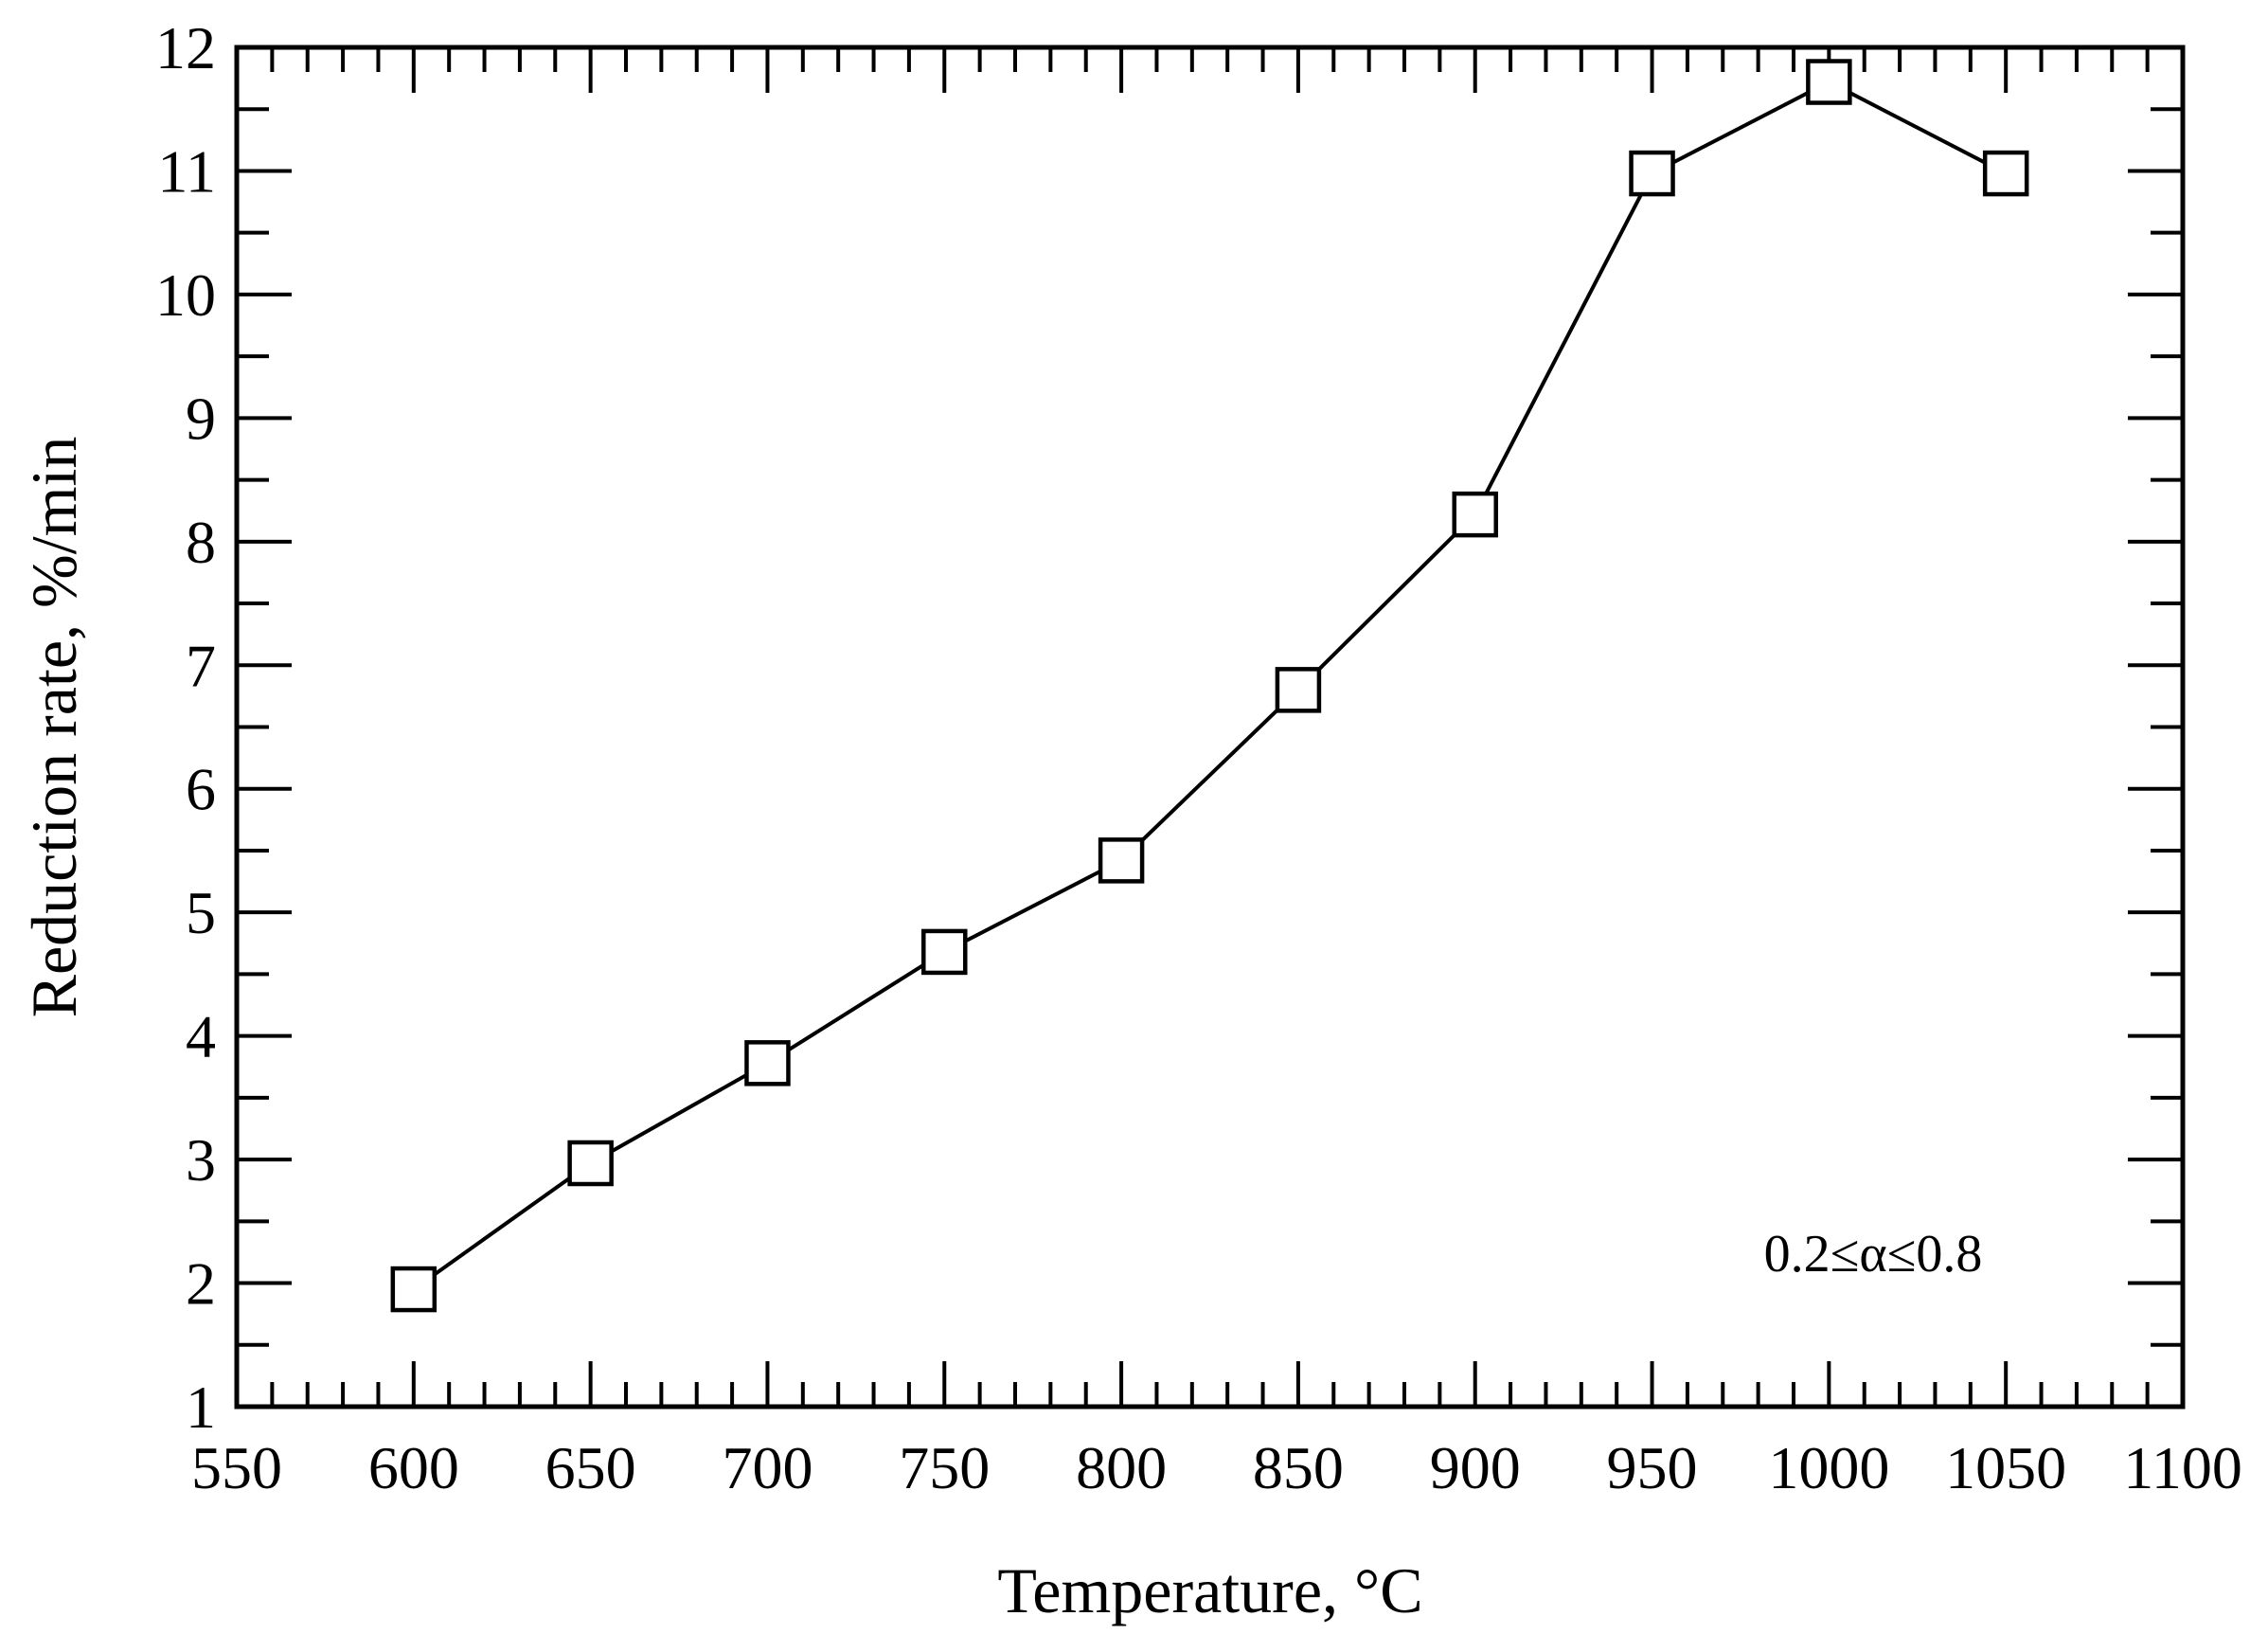  Describe the element at coordinates (185, 295) in the screenshot. I see `y-tick-label: 10` at that location.